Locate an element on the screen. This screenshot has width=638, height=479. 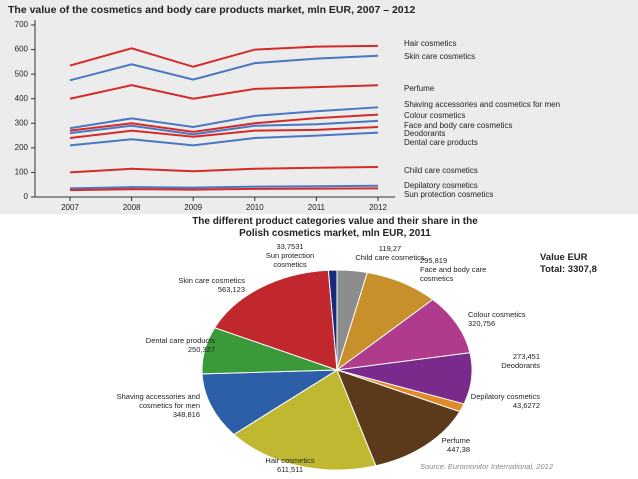
y-tick-label: 0 is located at coordinates (26, 196).